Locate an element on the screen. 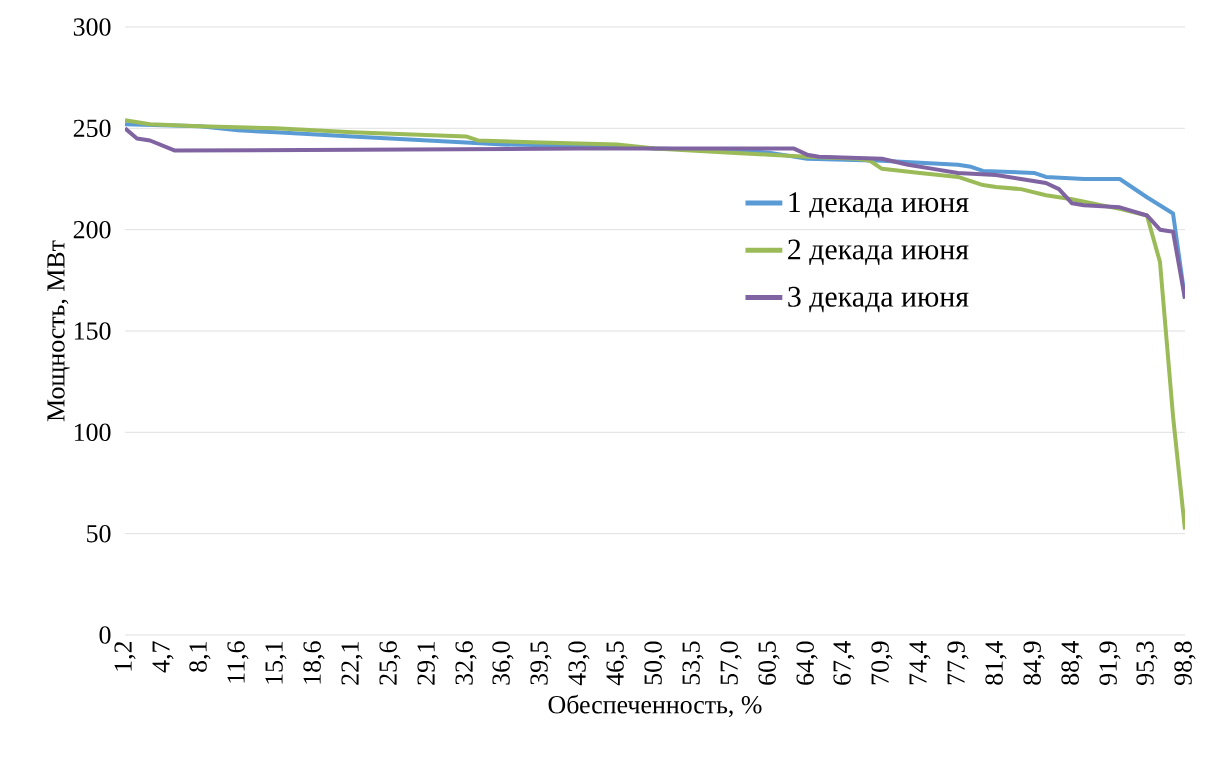 This screenshot has width=1205, height=762. x-tick-label: 91,9 is located at coordinates (1110, 663).